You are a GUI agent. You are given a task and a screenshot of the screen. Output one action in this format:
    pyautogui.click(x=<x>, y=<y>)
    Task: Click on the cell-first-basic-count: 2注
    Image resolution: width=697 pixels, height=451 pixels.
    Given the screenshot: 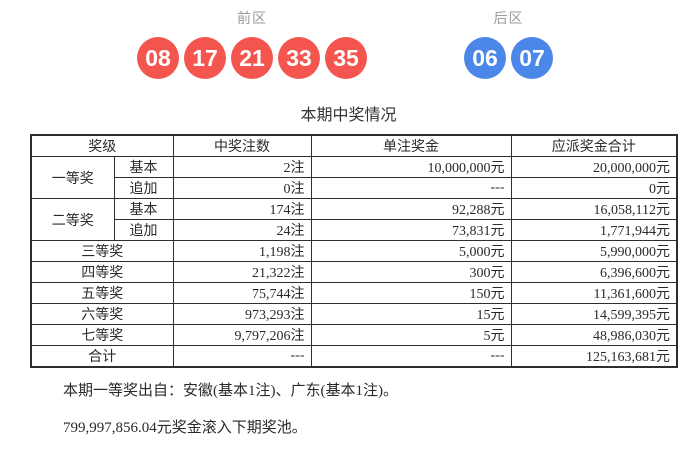 What is the action you would take?
    pyautogui.click(x=242, y=167)
    